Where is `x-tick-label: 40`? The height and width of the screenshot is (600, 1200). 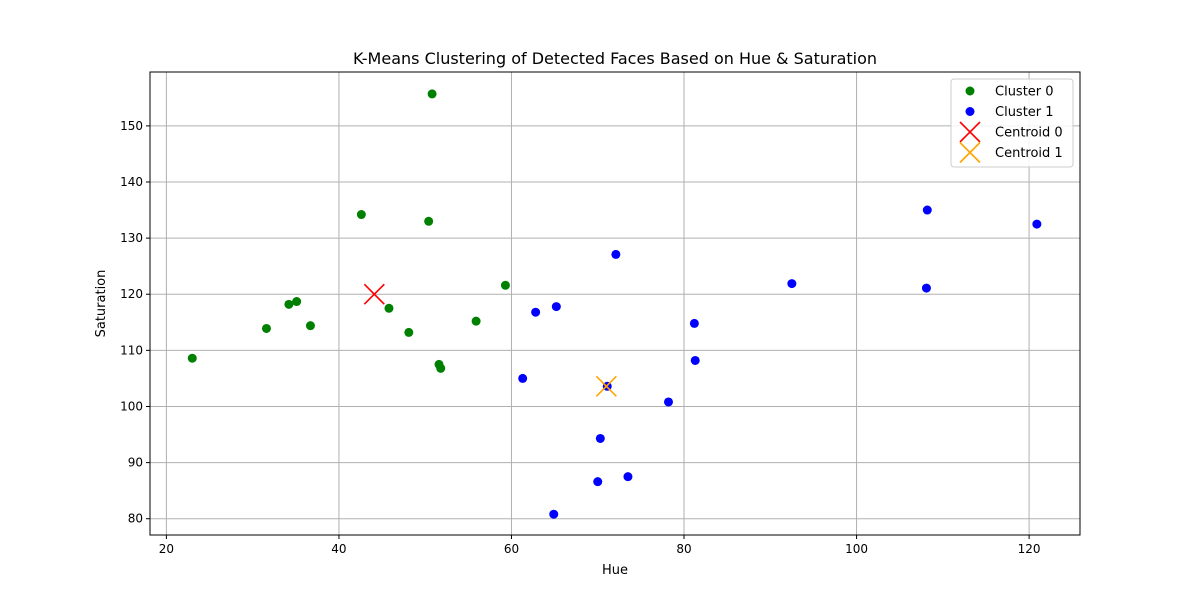 x-tick-label: 40 is located at coordinates (338, 549).